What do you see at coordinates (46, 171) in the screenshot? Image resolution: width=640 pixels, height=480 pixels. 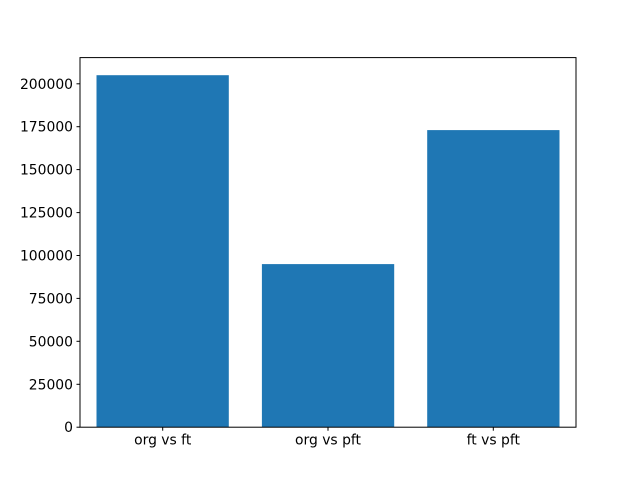 I see `y-tick-label: 150000` at bounding box center [46, 171].